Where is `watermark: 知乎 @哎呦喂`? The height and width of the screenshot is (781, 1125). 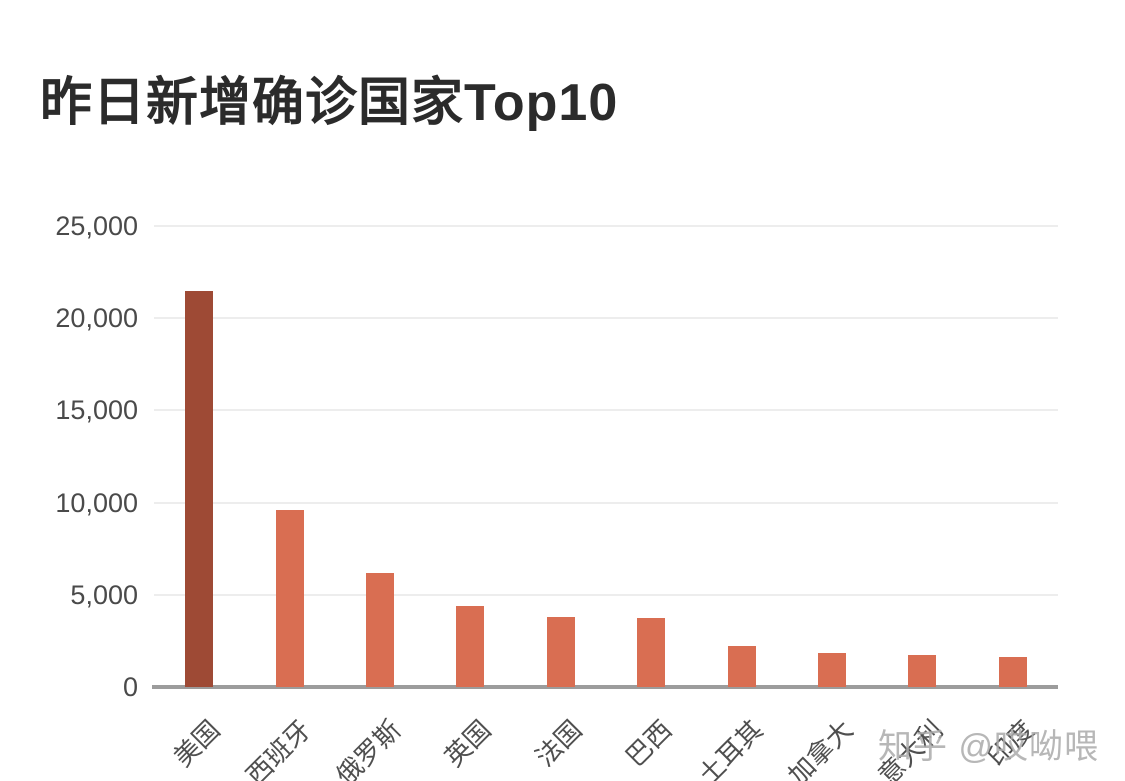 watermark: 知乎 @哎呦喂 is located at coordinates (988, 747).